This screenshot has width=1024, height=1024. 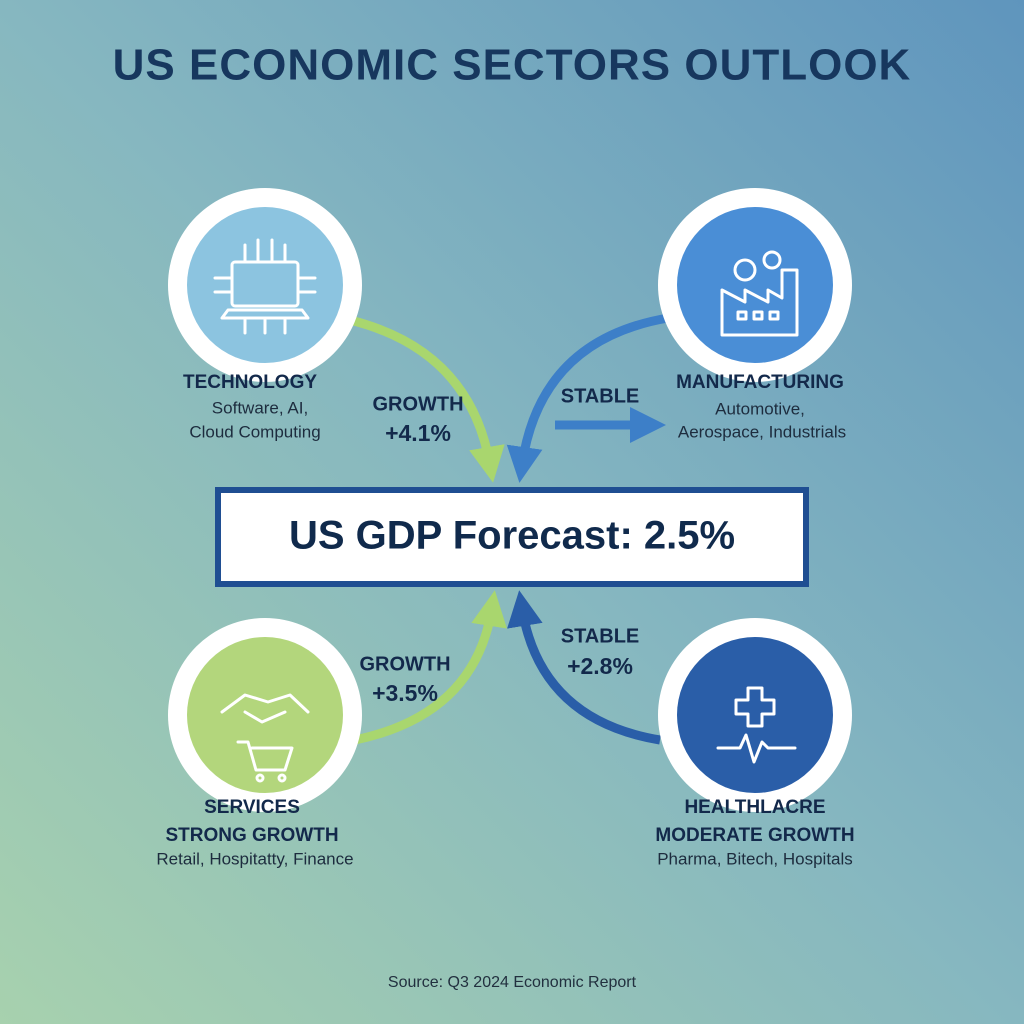 I want to click on gdp-box, so click(x=512, y=537).